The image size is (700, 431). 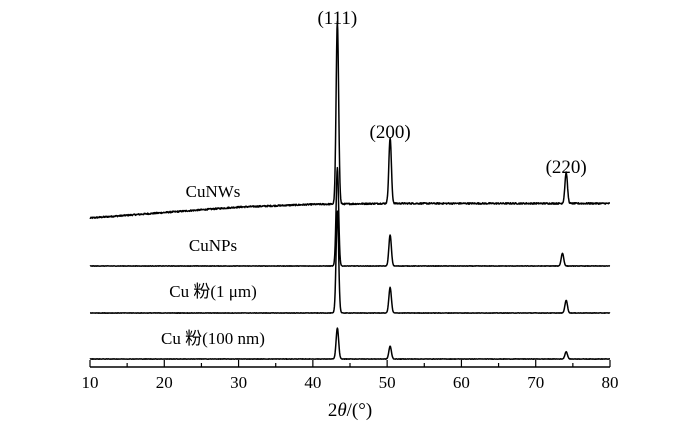 I want to click on x-axis-ticks: 10 20 30 40 50 60 70 80, so click(x=350, y=376).